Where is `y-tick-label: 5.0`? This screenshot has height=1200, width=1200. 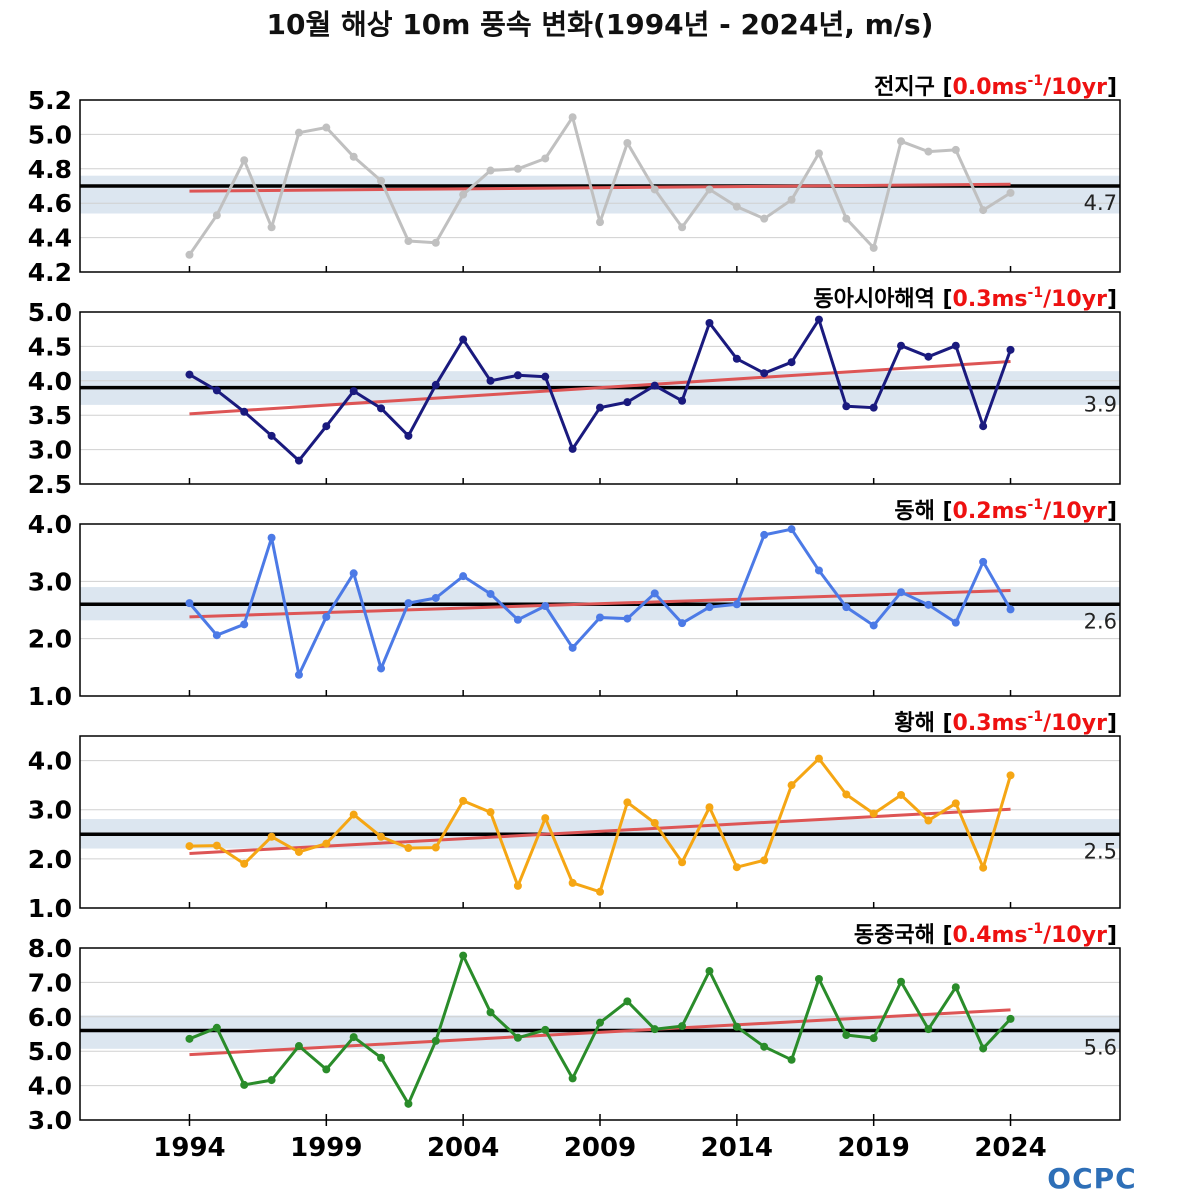
y-tick-label: 5.0 is located at coordinates (50, 1051).